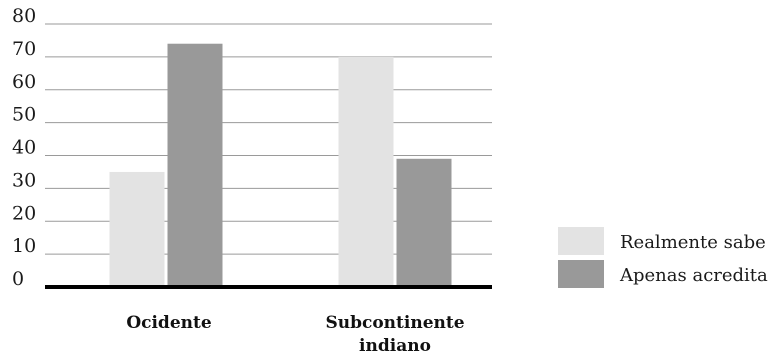 This screenshot has height=354, width=777. What do you see at coordinates (394, 323) in the screenshot?
I see `x-category-label: Subcontinente` at bounding box center [394, 323].